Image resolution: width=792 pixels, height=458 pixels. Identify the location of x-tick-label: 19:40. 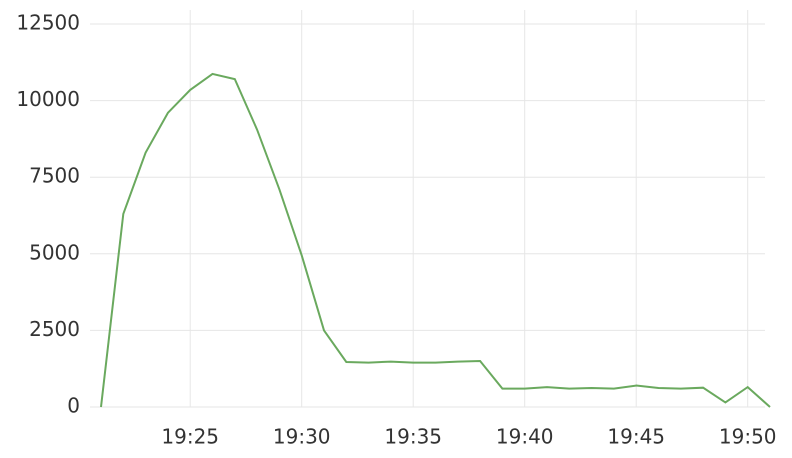
(525, 437).